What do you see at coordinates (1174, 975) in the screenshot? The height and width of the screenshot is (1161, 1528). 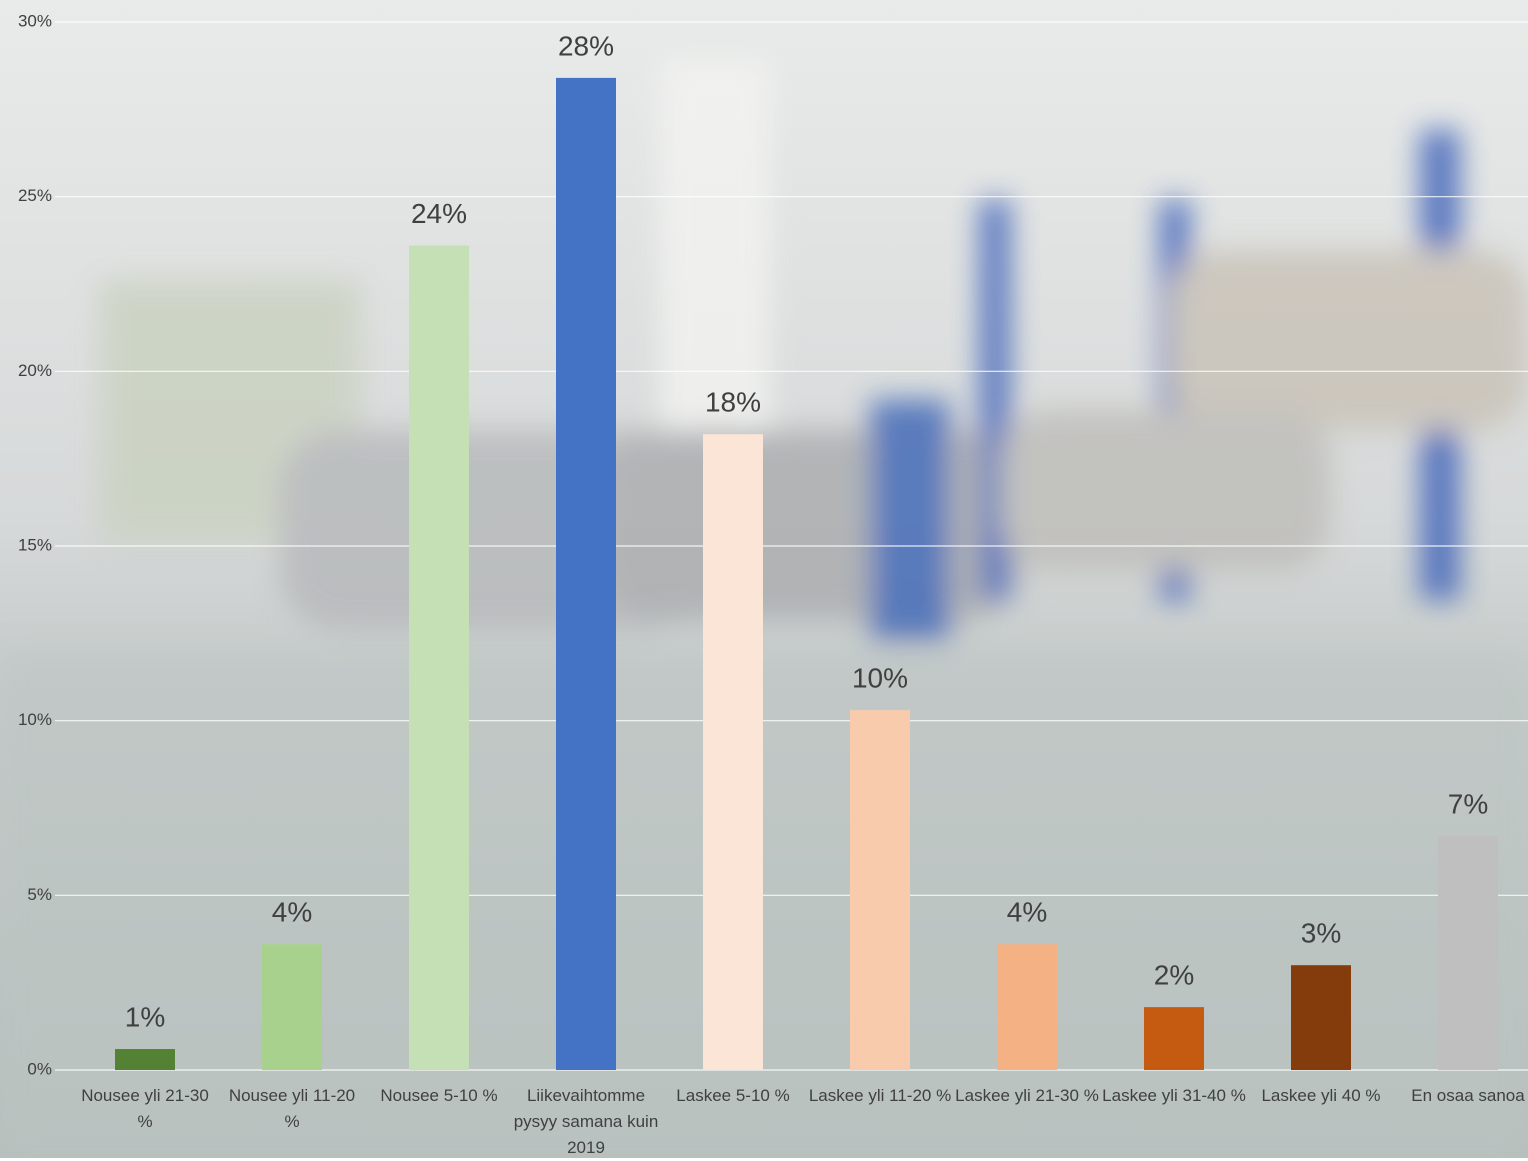 I see `data-label: 2%` at bounding box center [1174, 975].